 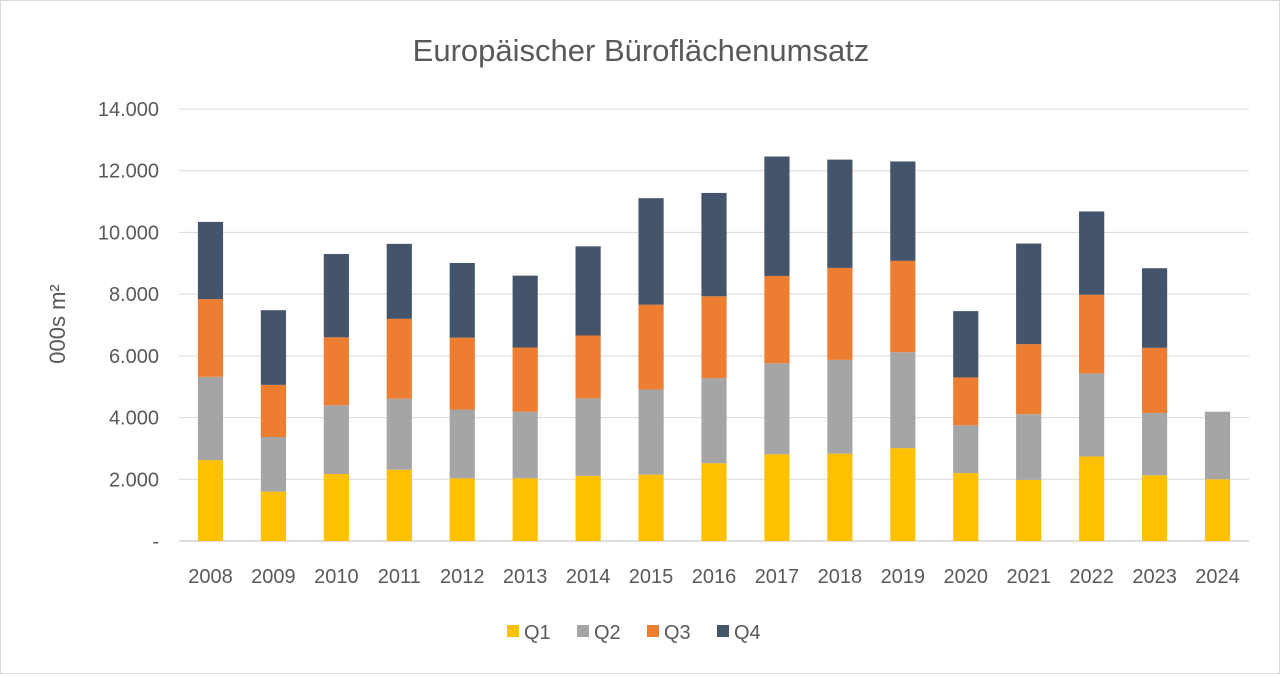 What do you see at coordinates (210, 418) in the screenshot?
I see `bar-2008-q2` at bounding box center [210, 418].